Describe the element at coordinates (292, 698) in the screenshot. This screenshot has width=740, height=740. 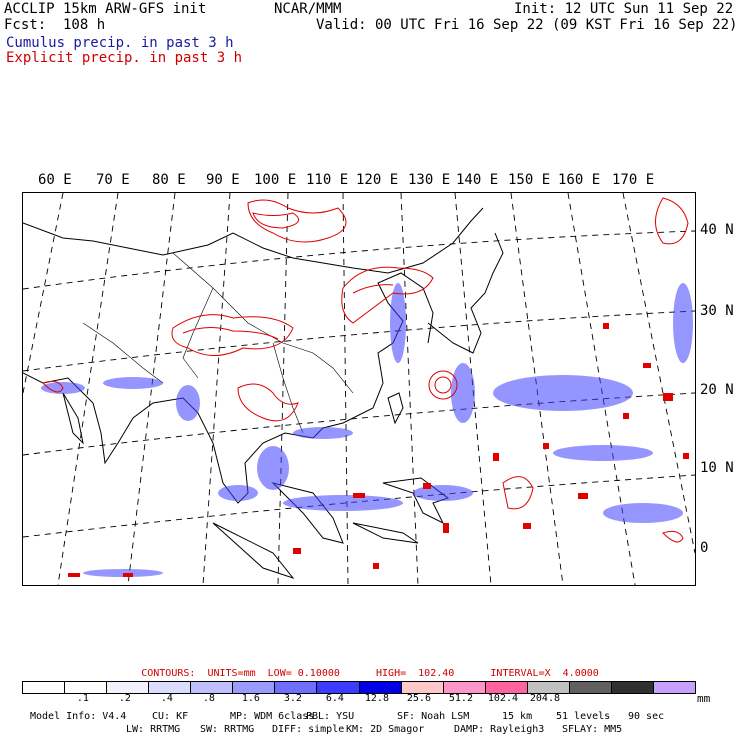
I see `colorbar-tick-label: 3.2` at that location.